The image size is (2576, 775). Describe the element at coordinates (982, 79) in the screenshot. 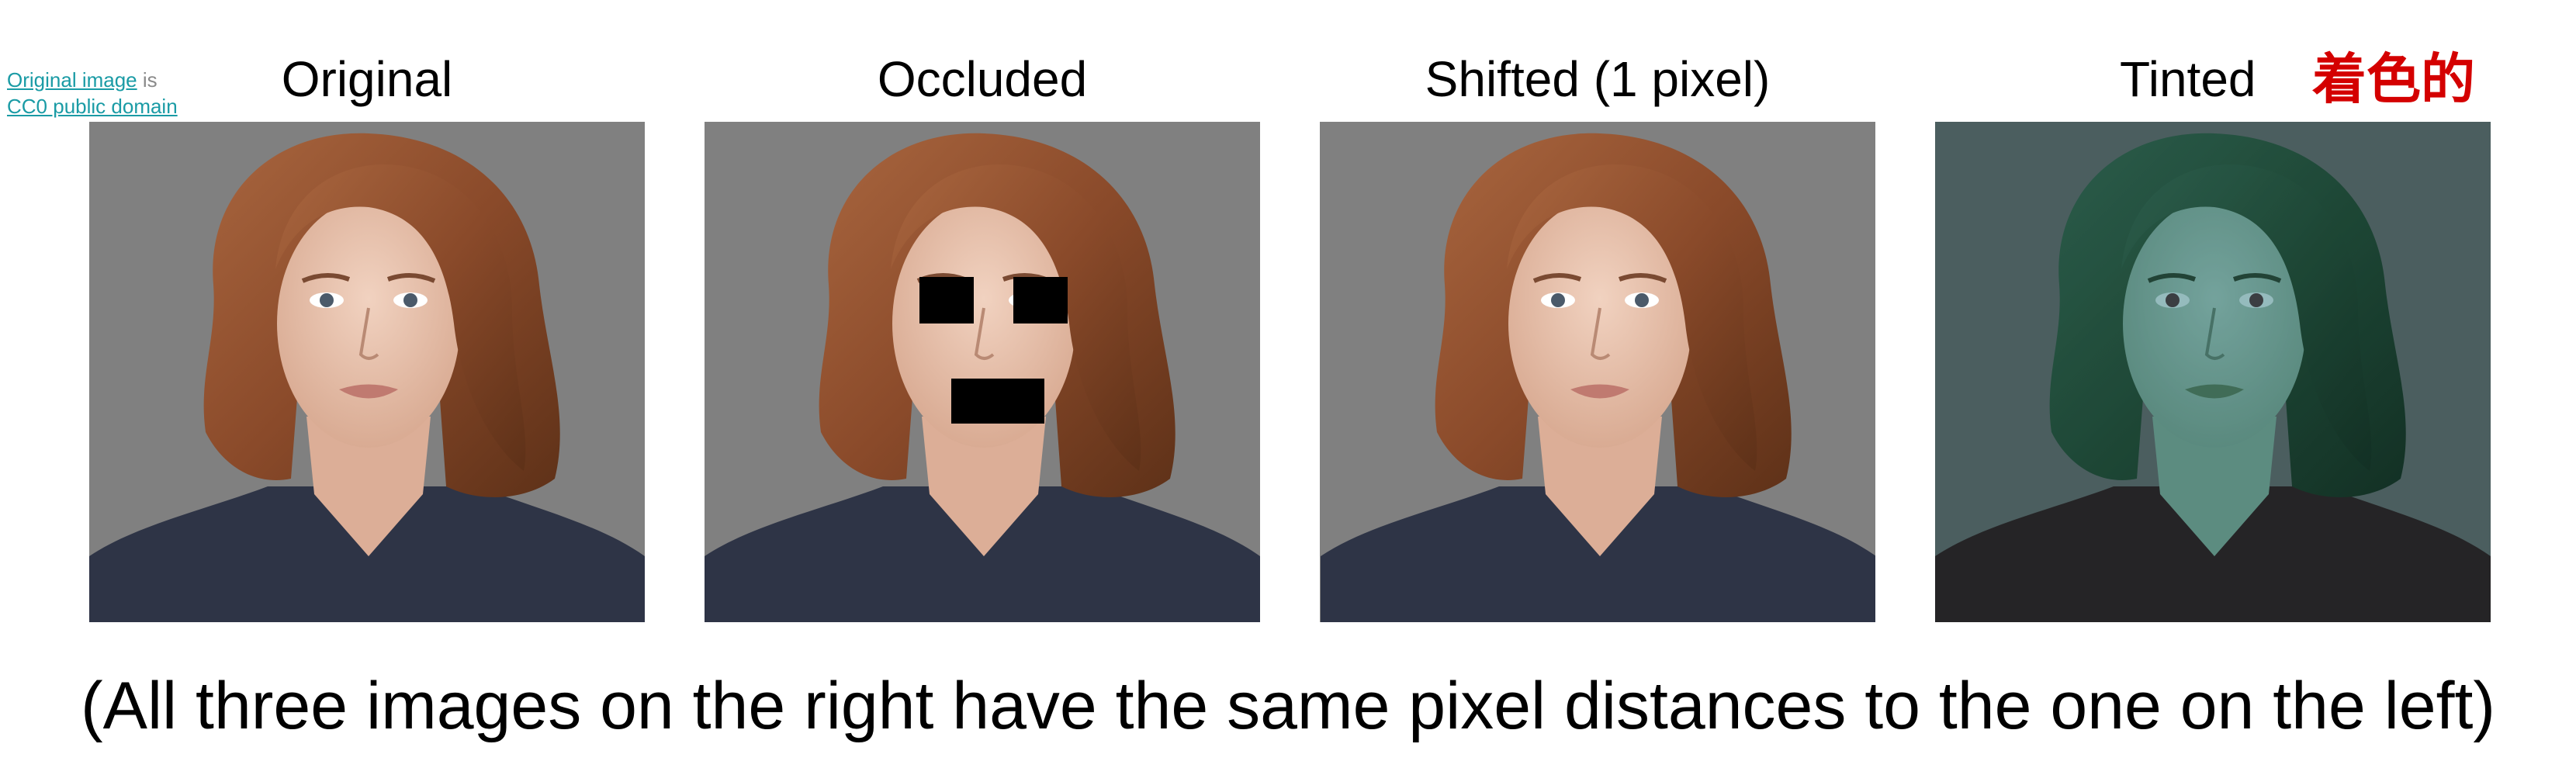

I see `panel-title-occluded: Occluded` at that location.